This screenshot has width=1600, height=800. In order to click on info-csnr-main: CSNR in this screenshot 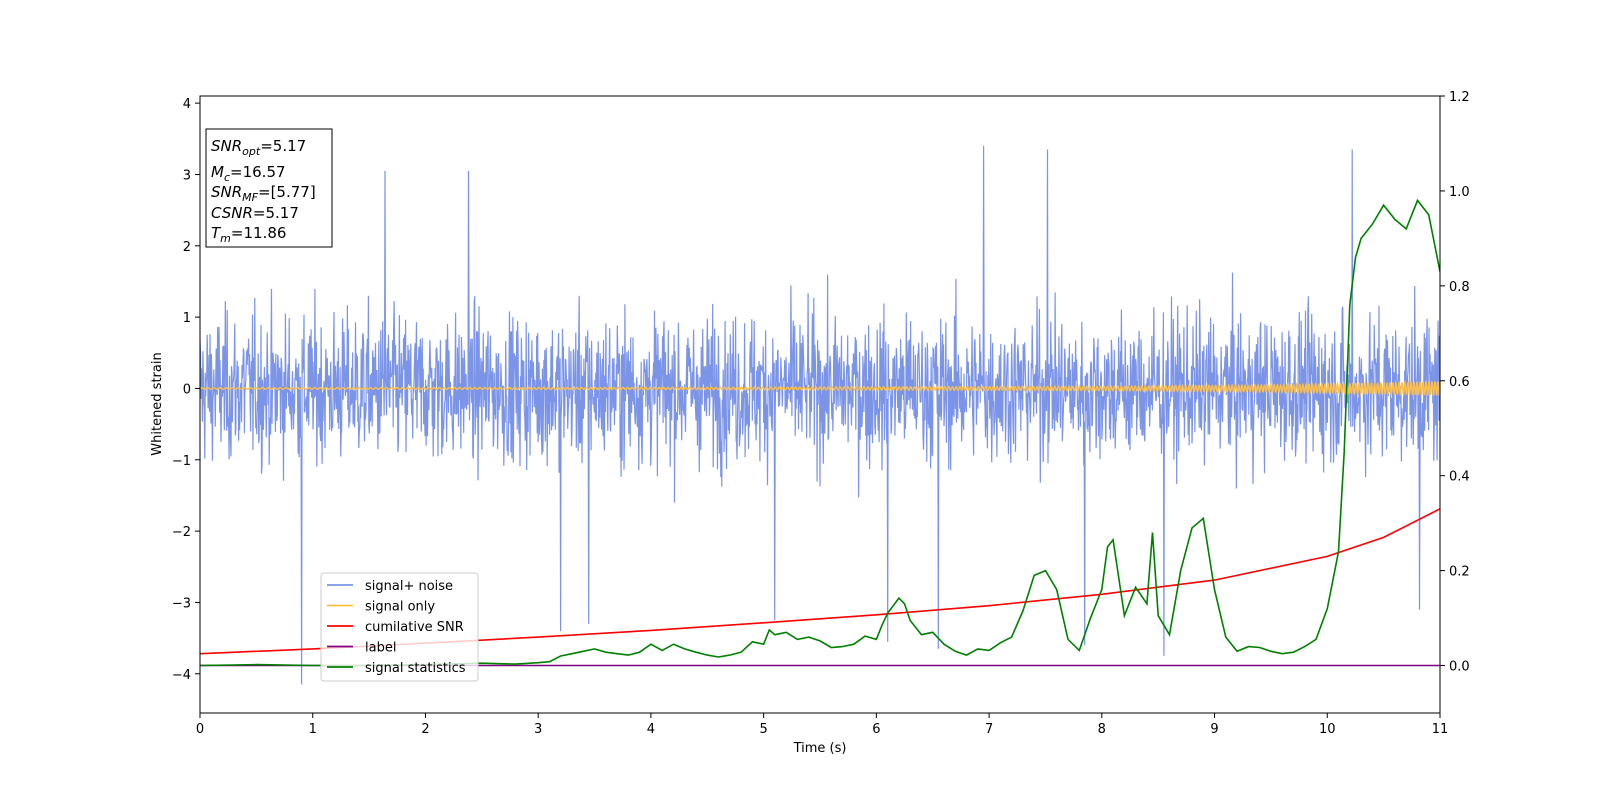, I will do `click(232, 213)`.